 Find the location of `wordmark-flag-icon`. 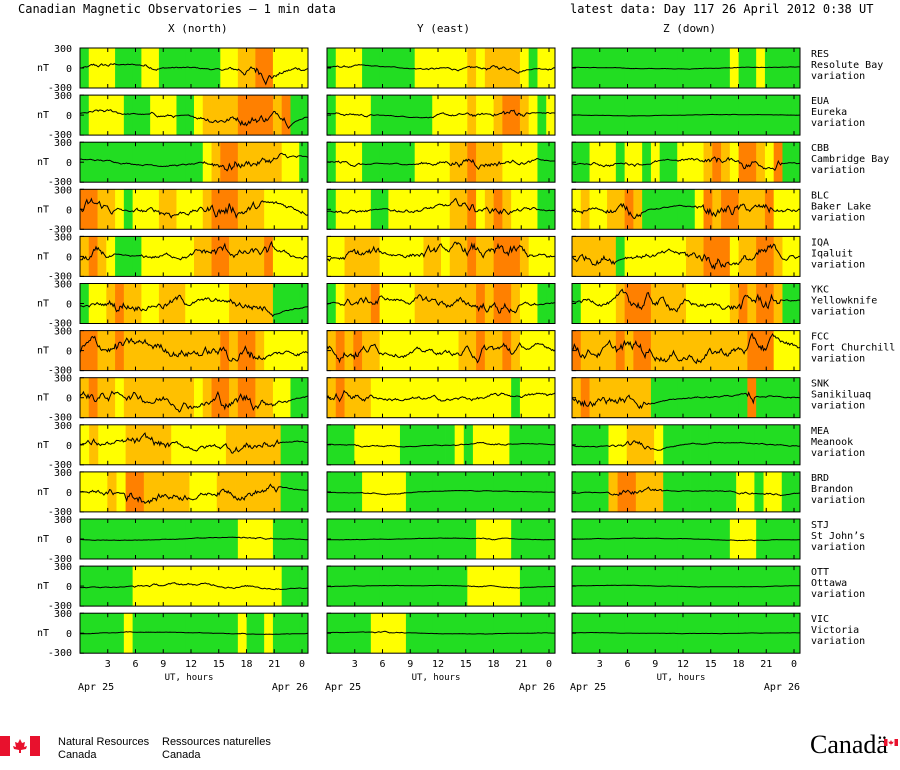

wordmark-flag-icon is located at coordinates (891, 738).